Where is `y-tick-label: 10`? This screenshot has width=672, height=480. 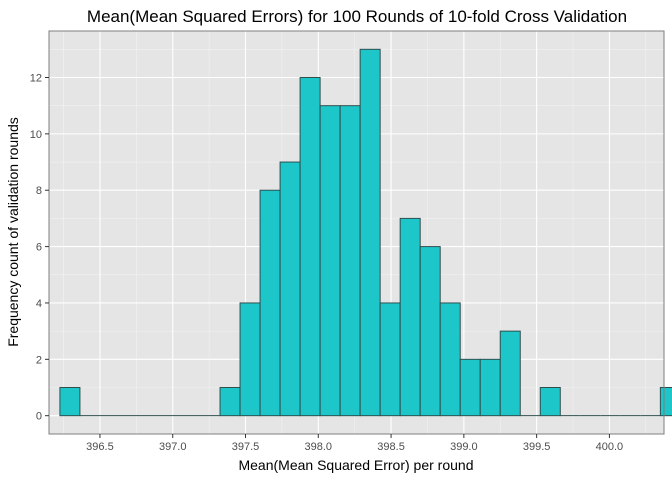
y-tick-label: 10 is located at coordinates (36, 135).